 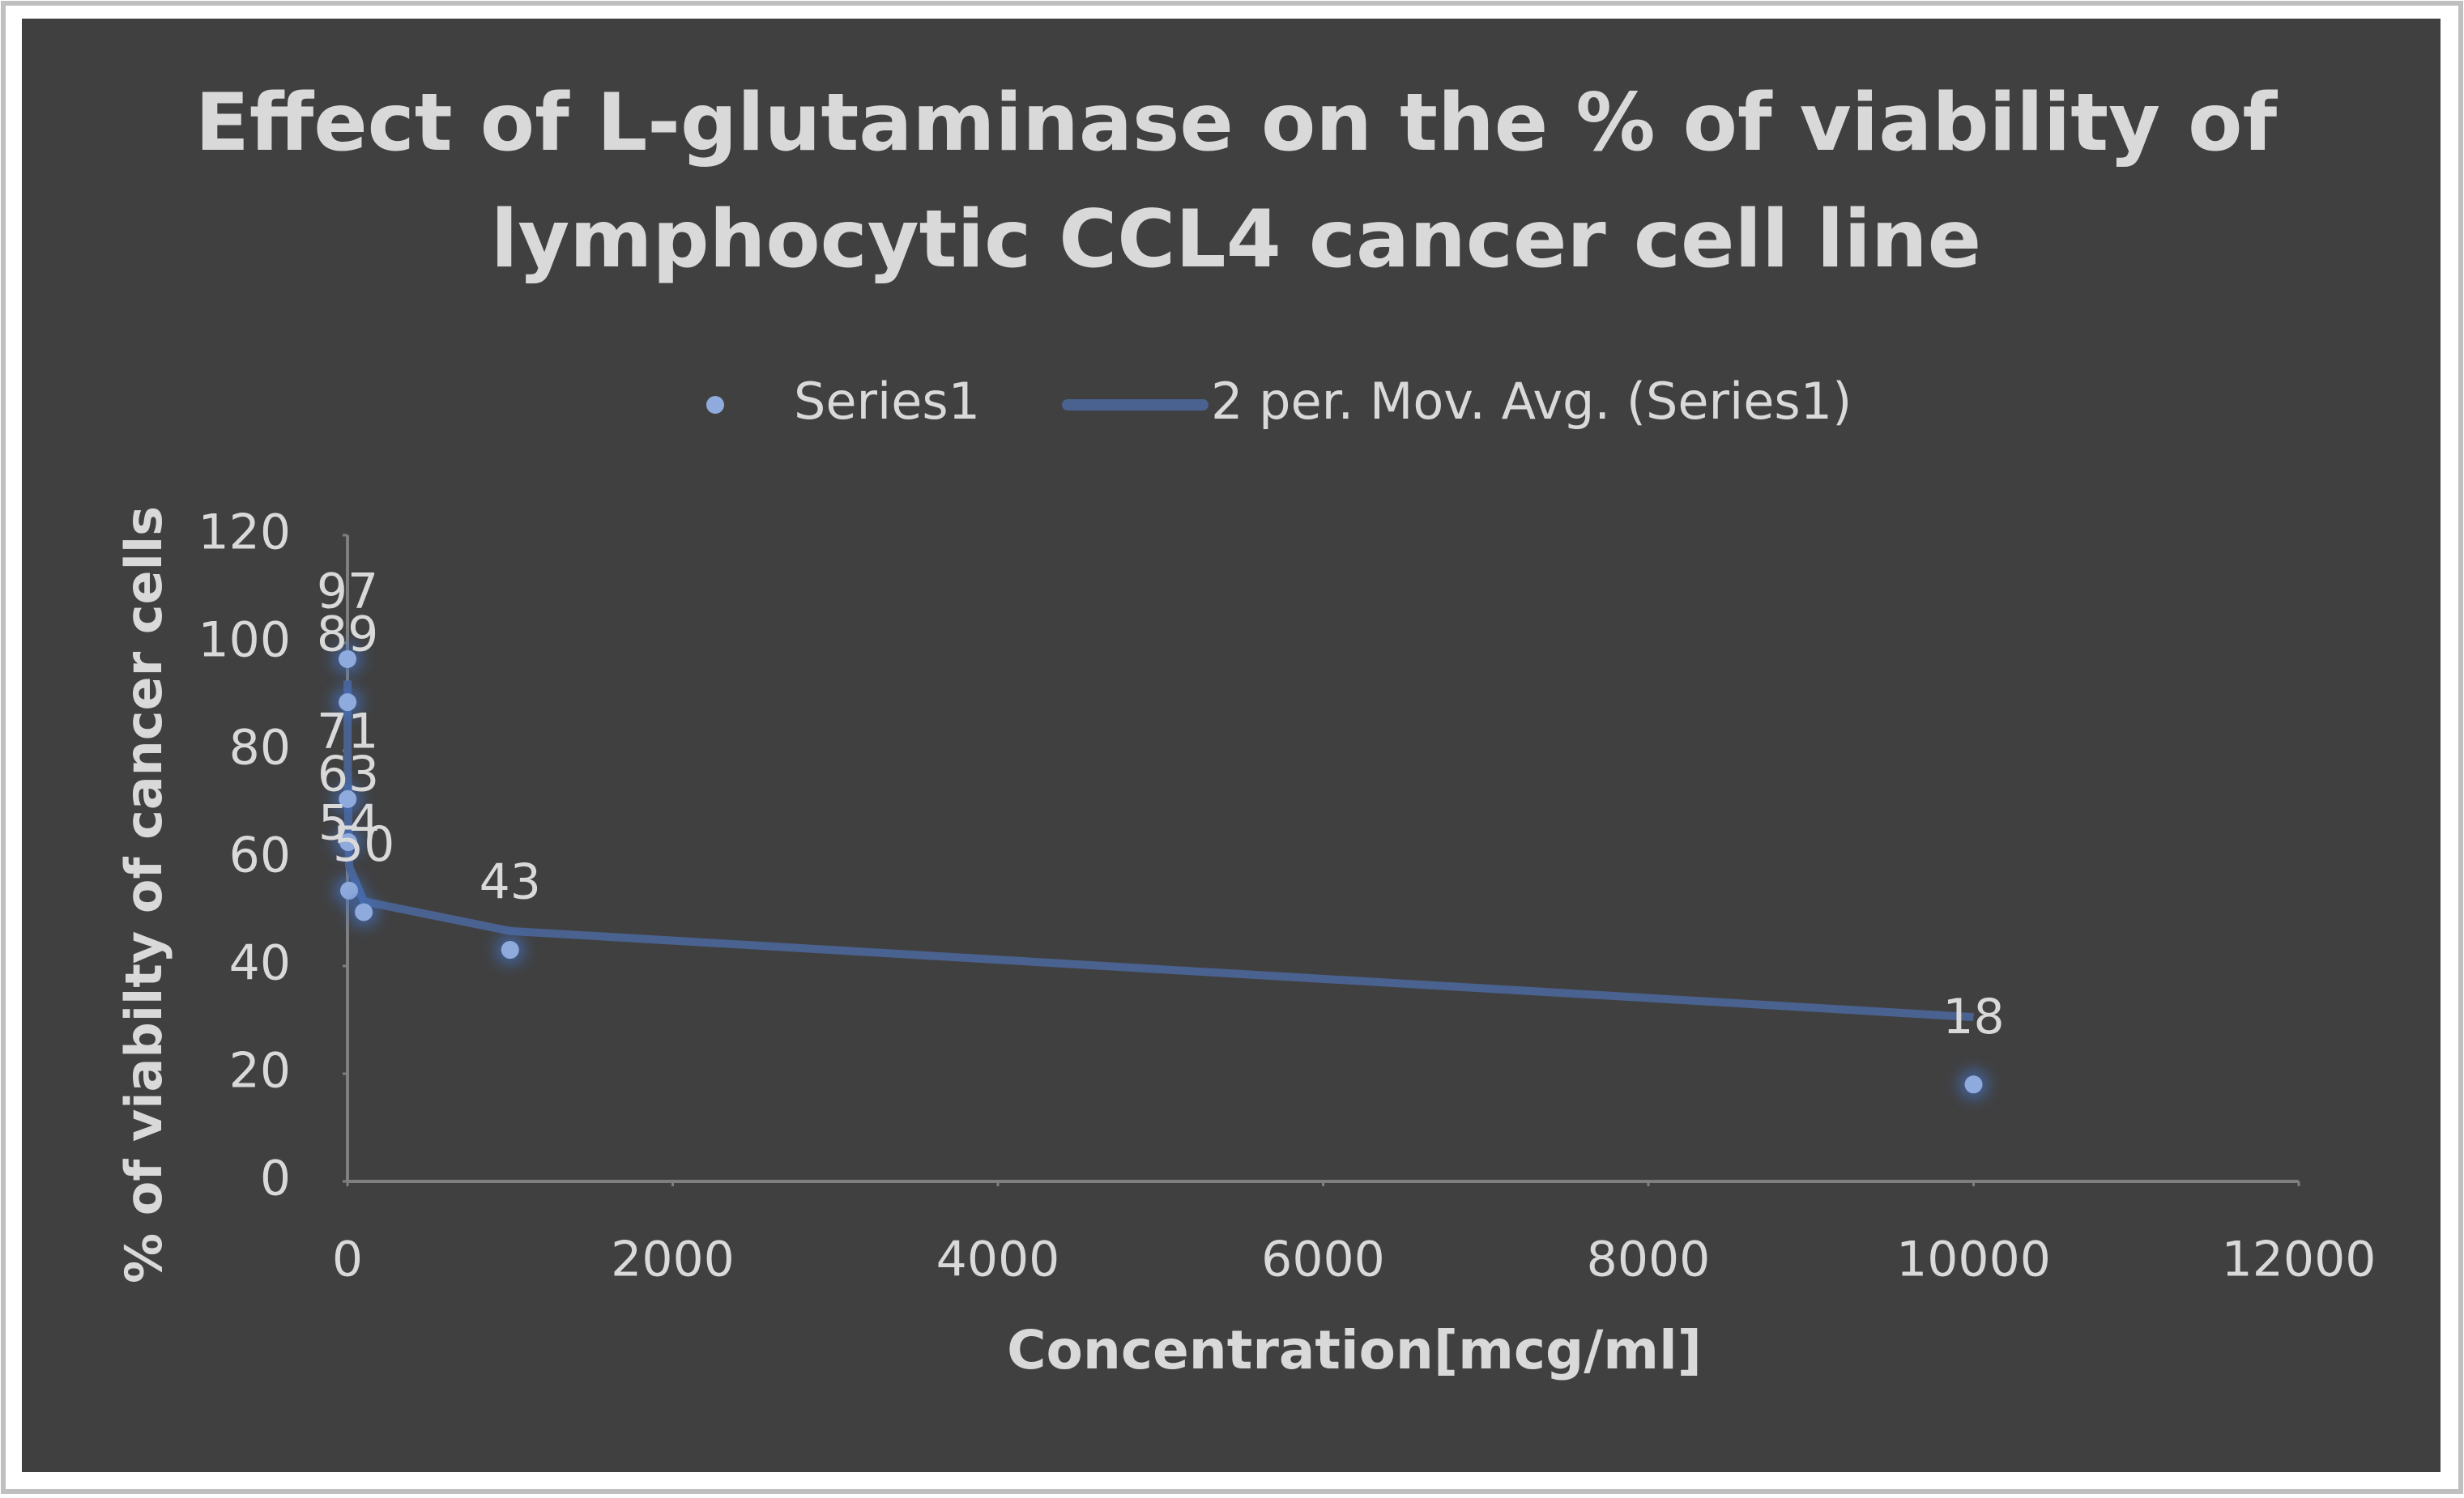 What do you see at coordinates (1531, 401) in the screenshot?
I see `legend-label: 2 per. Mov. Avg. (Series1)` at bounding box center [1531, 401].